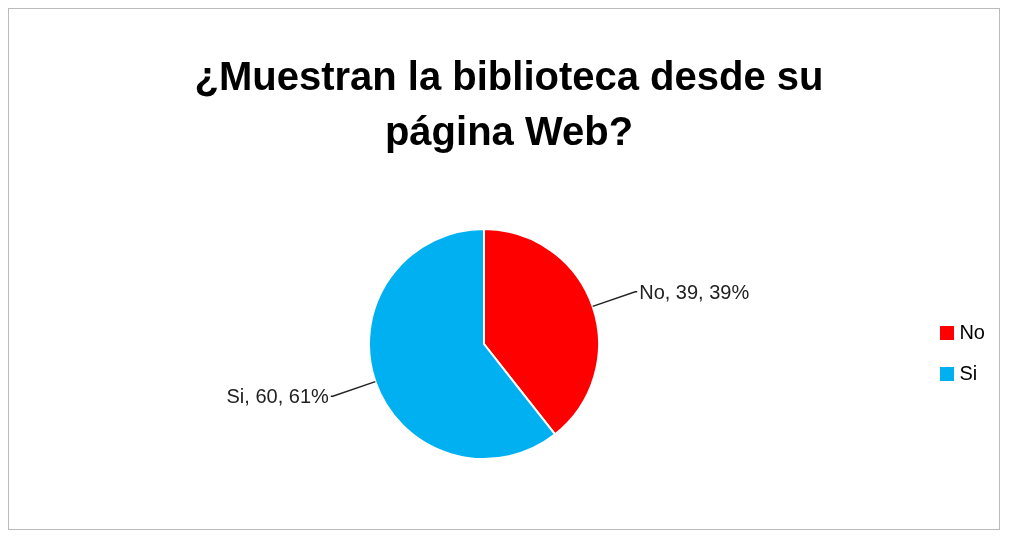 Image resolution: width=1009 pixels, height=538 pixels. Describe the element at coordinates (509, 104) in the screenshot. I see `chart-title: ¿Muestran la biblioteca desde su página Web?` at that location.